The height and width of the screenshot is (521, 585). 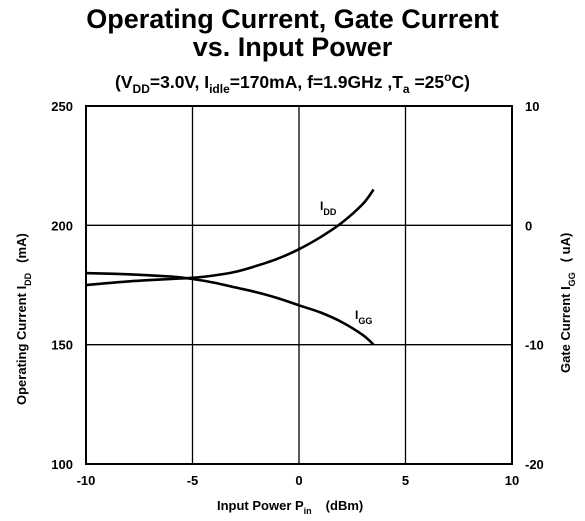 I want to click on y-axis-label-left: Operating Current IDD(mA), so click(x=23, y=319).